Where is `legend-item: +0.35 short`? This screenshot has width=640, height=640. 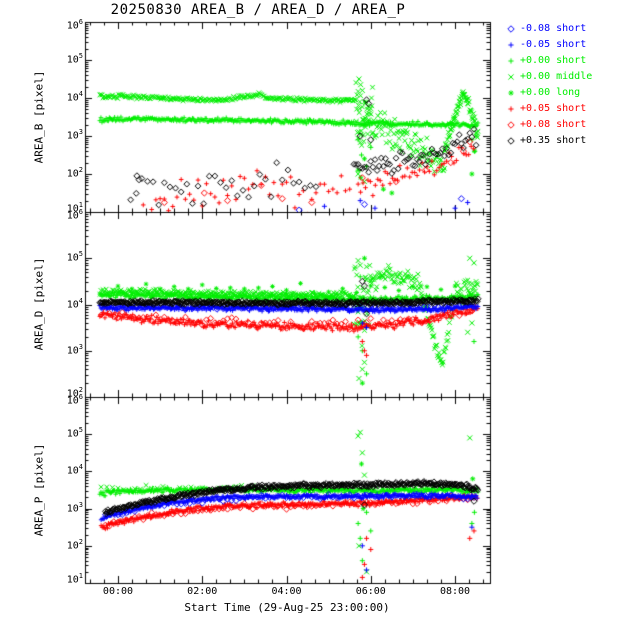
legend-item: +0.35 short is located at coordinates (548, 141).